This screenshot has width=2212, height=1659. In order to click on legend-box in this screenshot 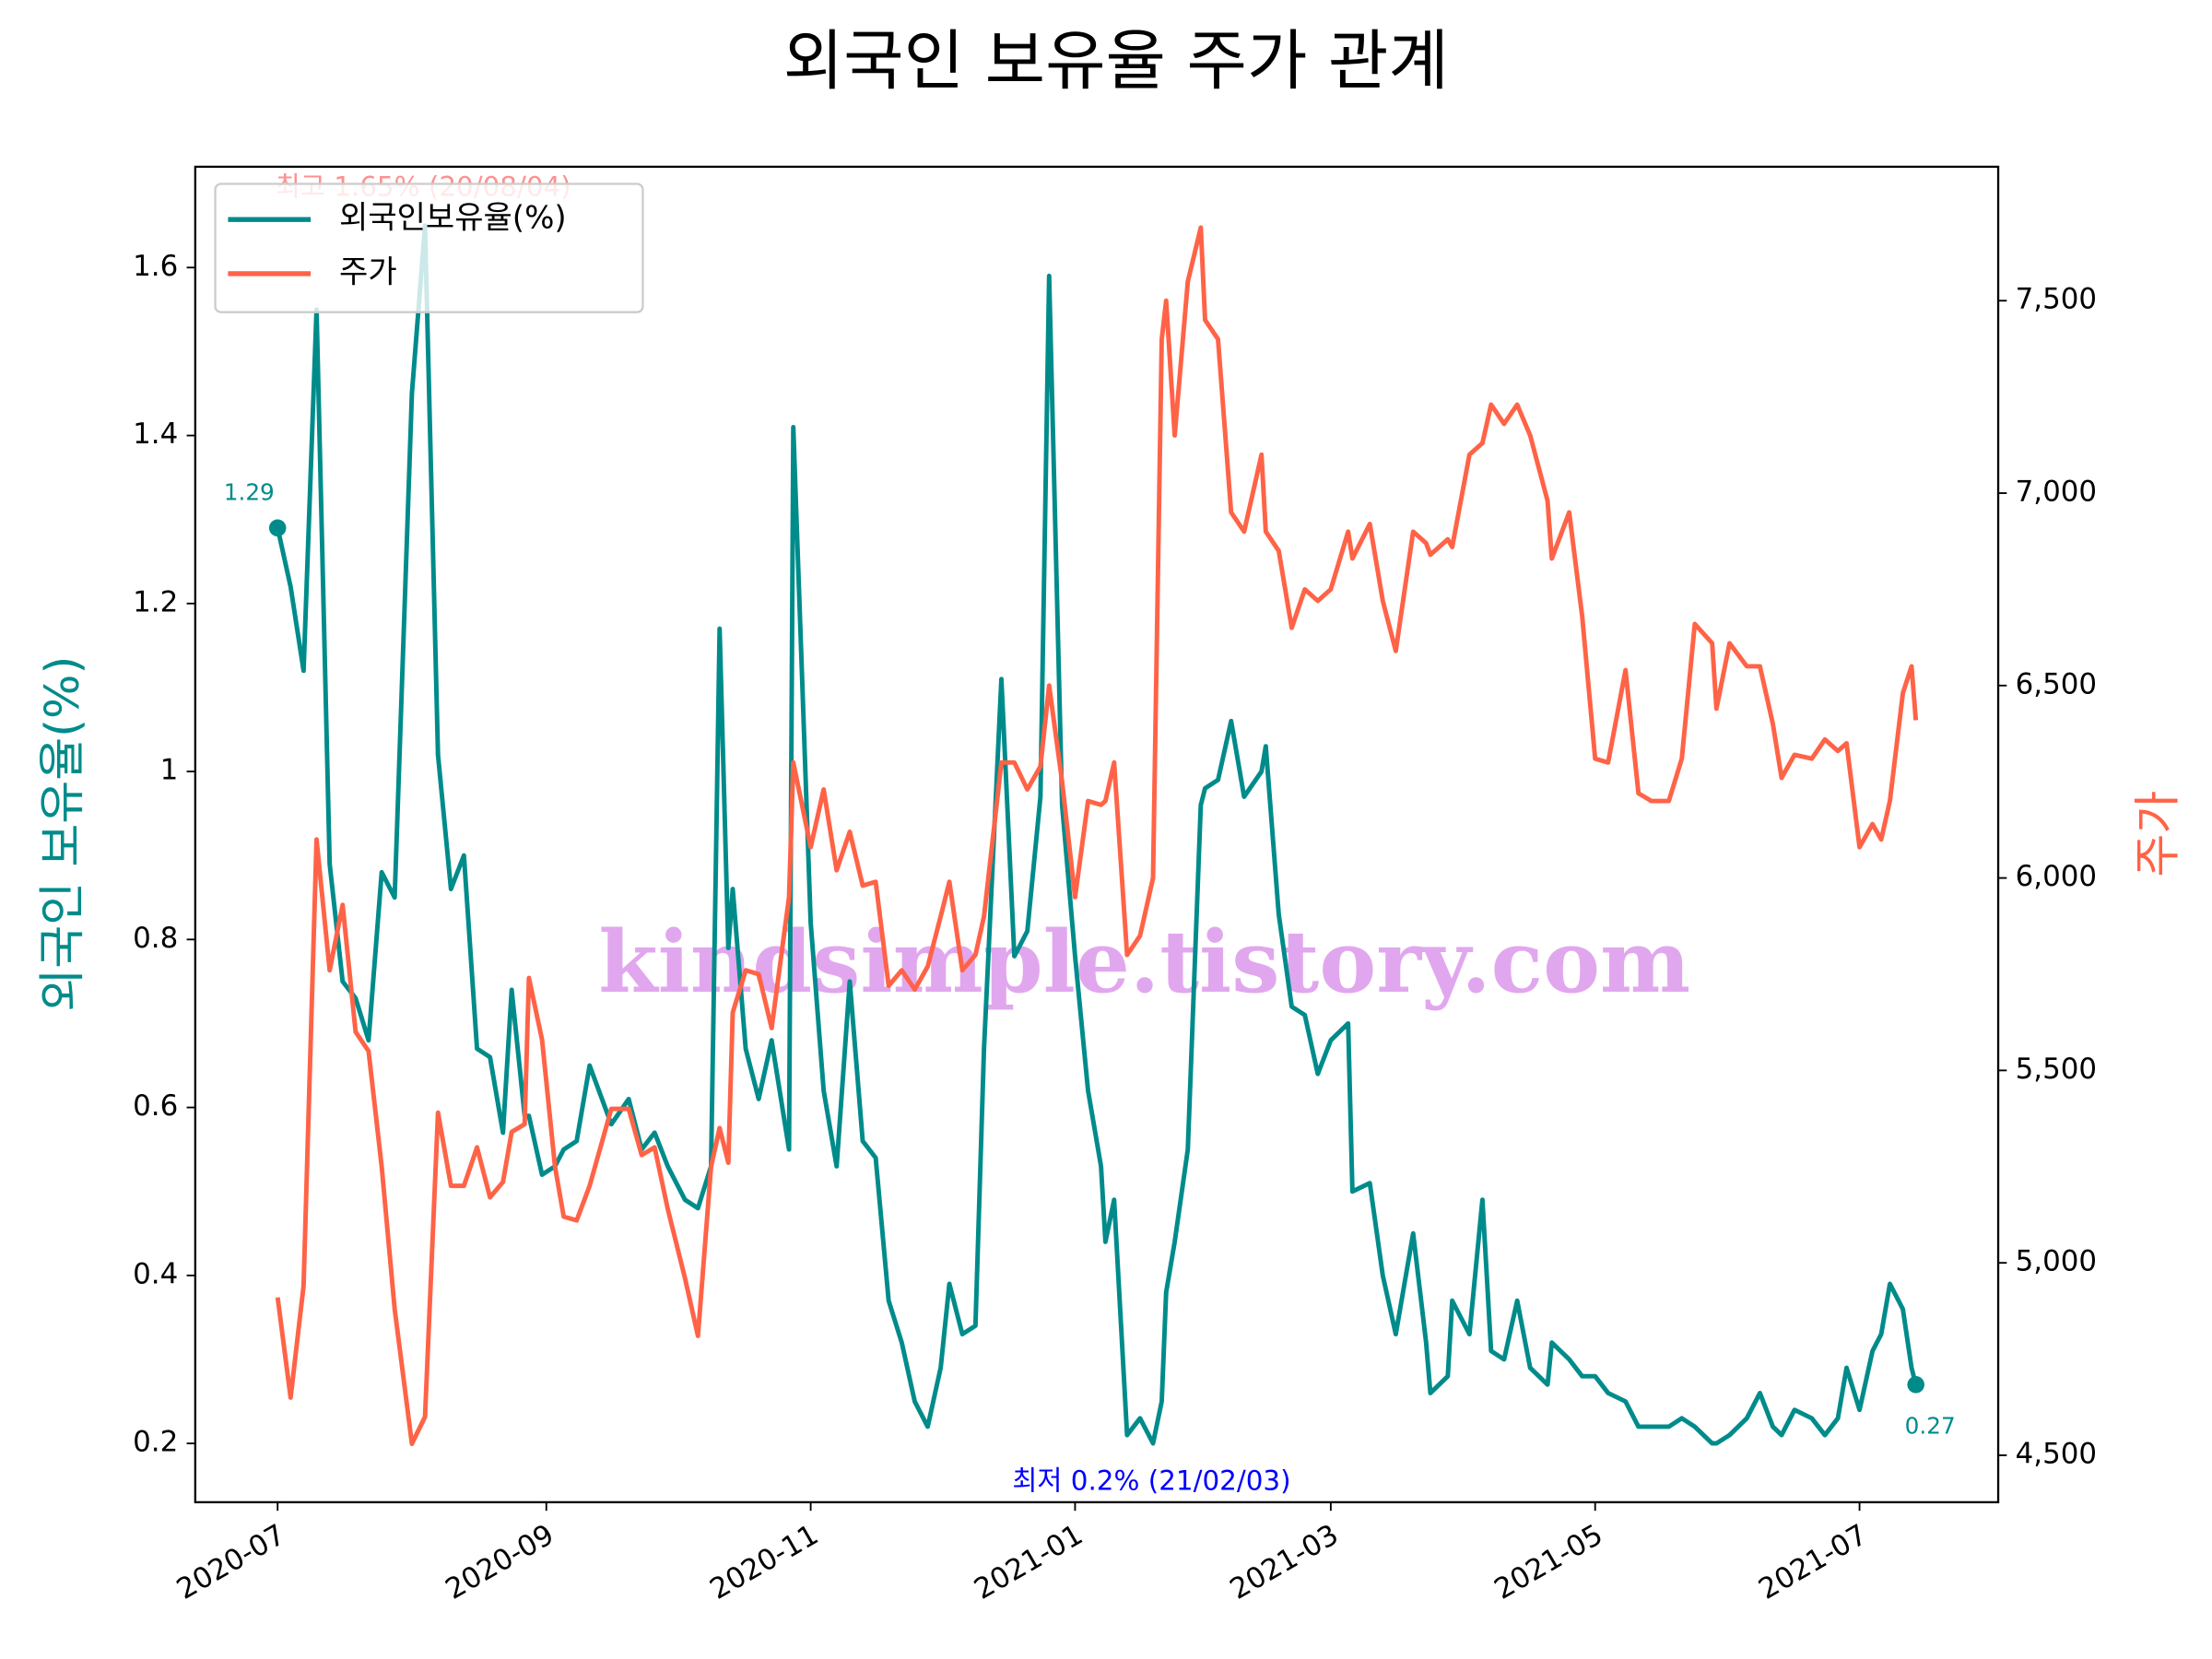, I will do `click(429, 247)`.